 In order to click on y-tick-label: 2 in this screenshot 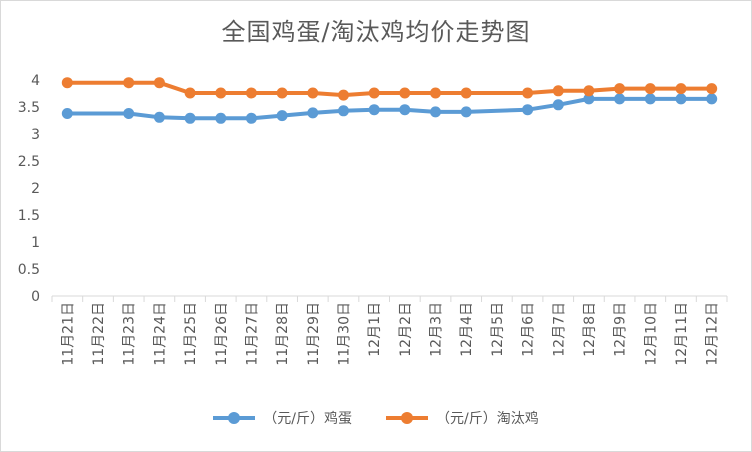, I will do `click(35, 189)`.